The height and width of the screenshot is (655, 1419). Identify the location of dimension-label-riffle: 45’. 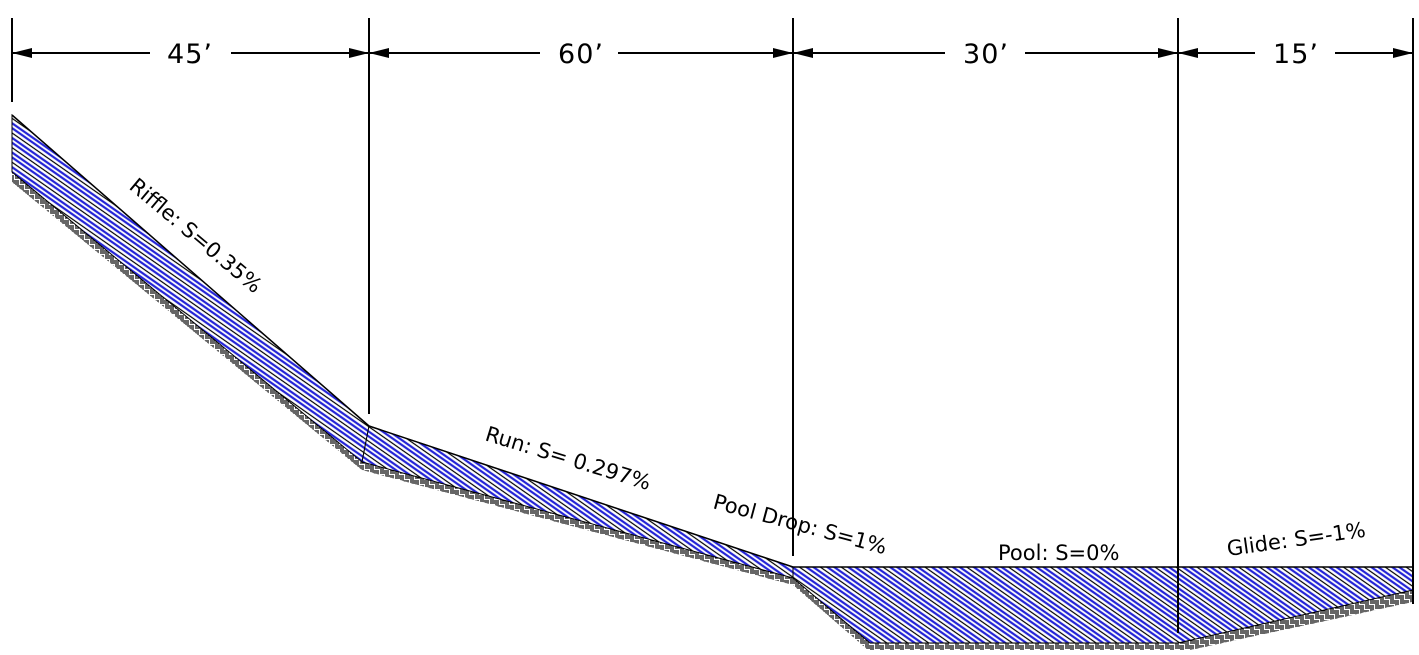
(190, 54).